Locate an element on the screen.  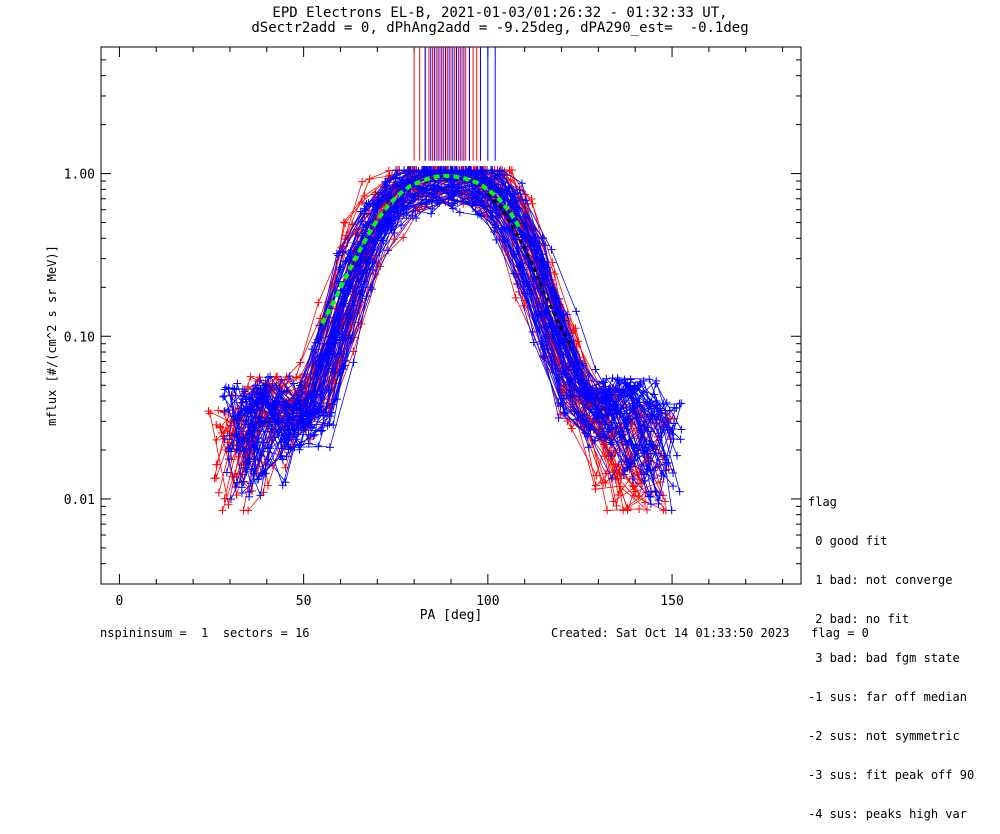
y-tick-label: 0.01 is located at coordinates (79, 500).